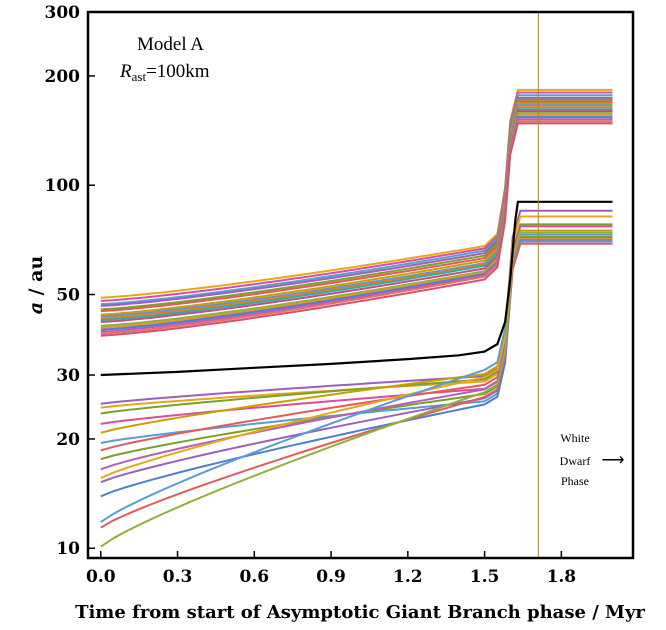 The image size is (666, 630). What do you see at coordinates (68, 440) in the screenshot?
I see `y-tick-label: 20` at bounding box center [68, 440].